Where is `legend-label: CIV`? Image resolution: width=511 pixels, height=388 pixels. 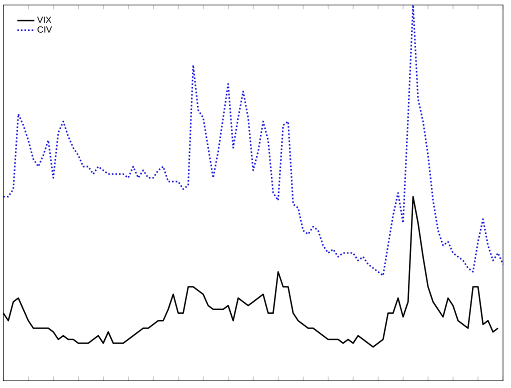 legend-label: CIV is located at coordinates (45, 29).